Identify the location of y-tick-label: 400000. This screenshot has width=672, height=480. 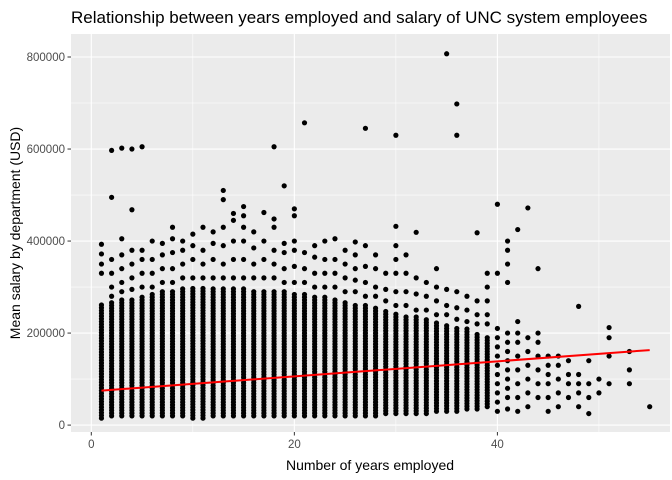
(46, 242).